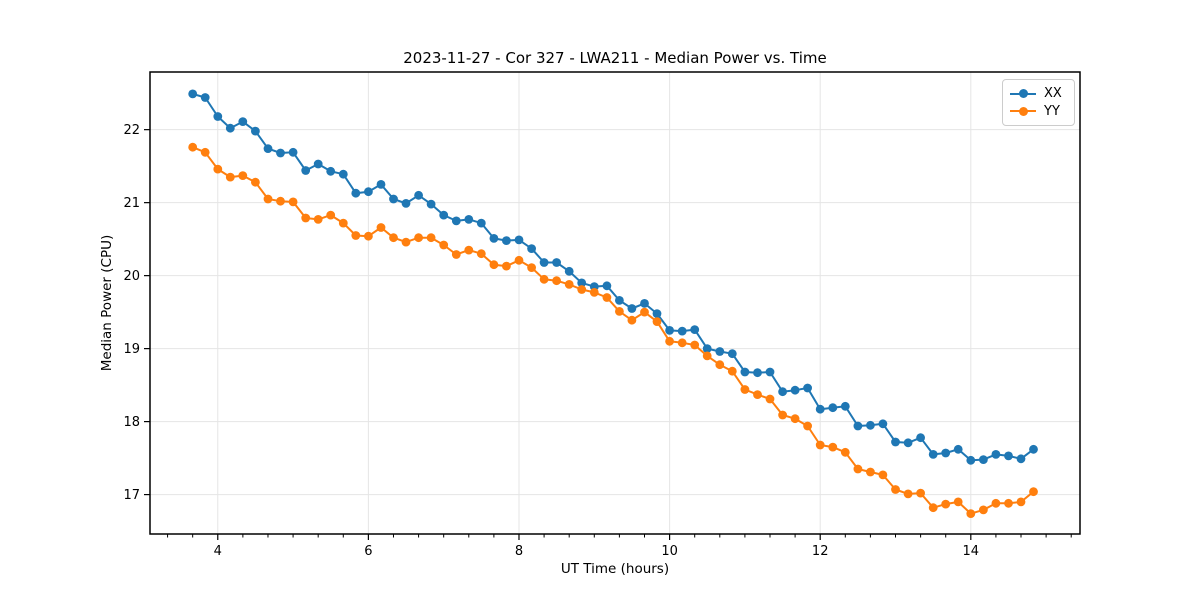  I want to click on y-axis-label: Median Power (CPU), so click(107, 303).